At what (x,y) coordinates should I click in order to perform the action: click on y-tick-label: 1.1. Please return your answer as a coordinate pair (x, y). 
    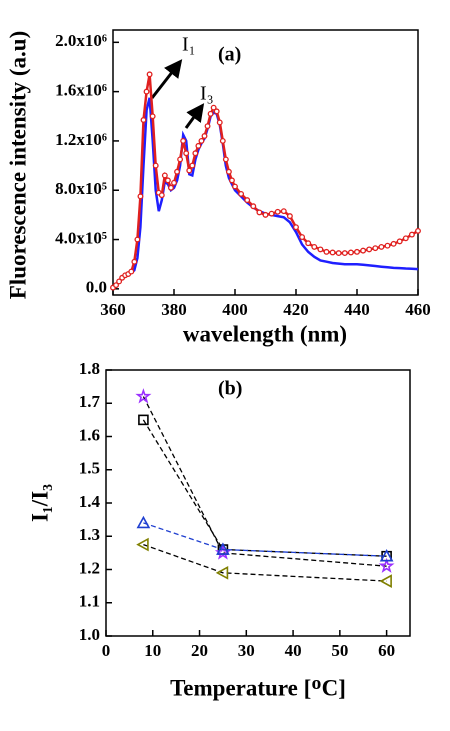
    Looking at the image, I should click on (89, 601).